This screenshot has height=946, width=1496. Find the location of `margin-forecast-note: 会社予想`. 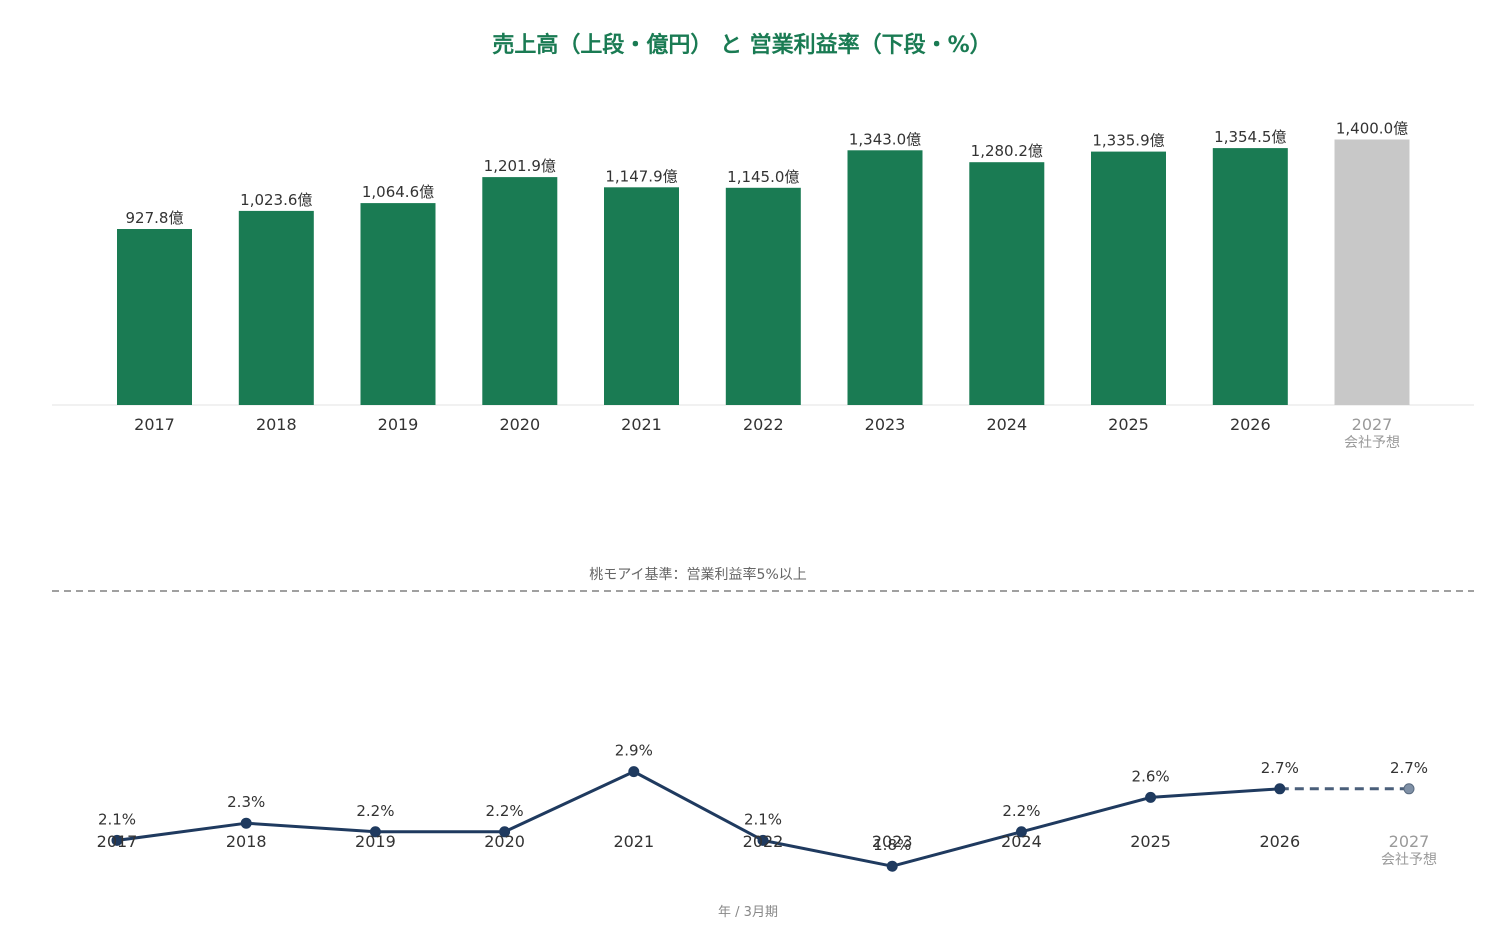

margin-forecast-note: 会社予想 is located at coordinates (1409, 860).